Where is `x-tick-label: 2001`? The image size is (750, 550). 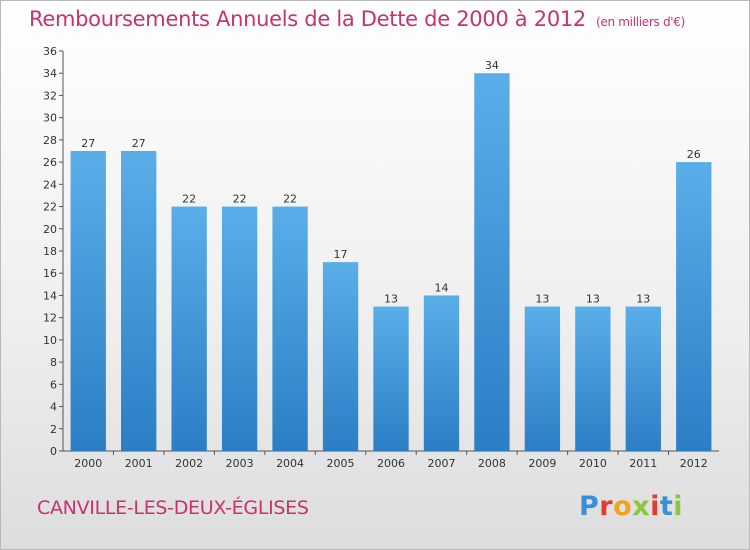
x-tick-label: 2001 is located at coordinates (139, 463).